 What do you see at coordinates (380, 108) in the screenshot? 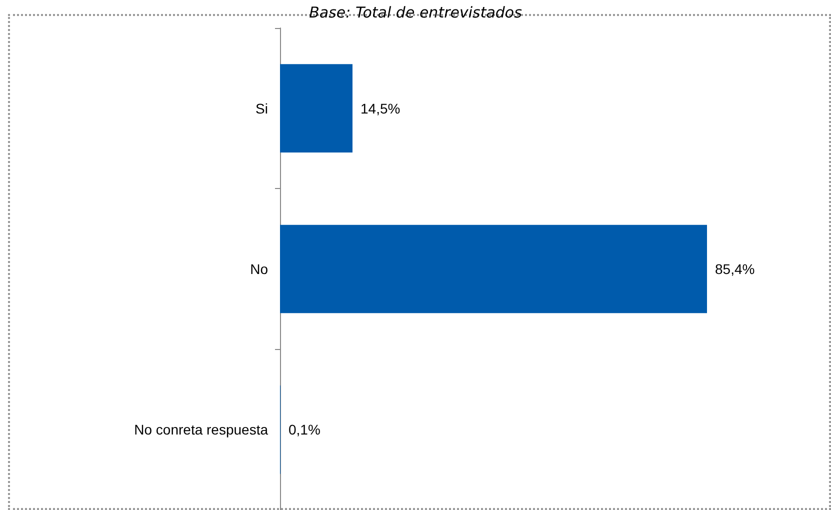
I see `data-label: 14,5%` at bounding box center [380, 108].